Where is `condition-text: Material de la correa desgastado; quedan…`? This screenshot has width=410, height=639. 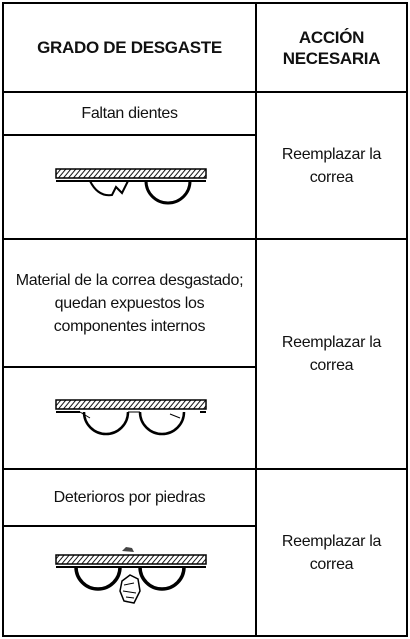 condition-text: Material de la correa desgastado; quedan… is located at coordinates (129, 303).